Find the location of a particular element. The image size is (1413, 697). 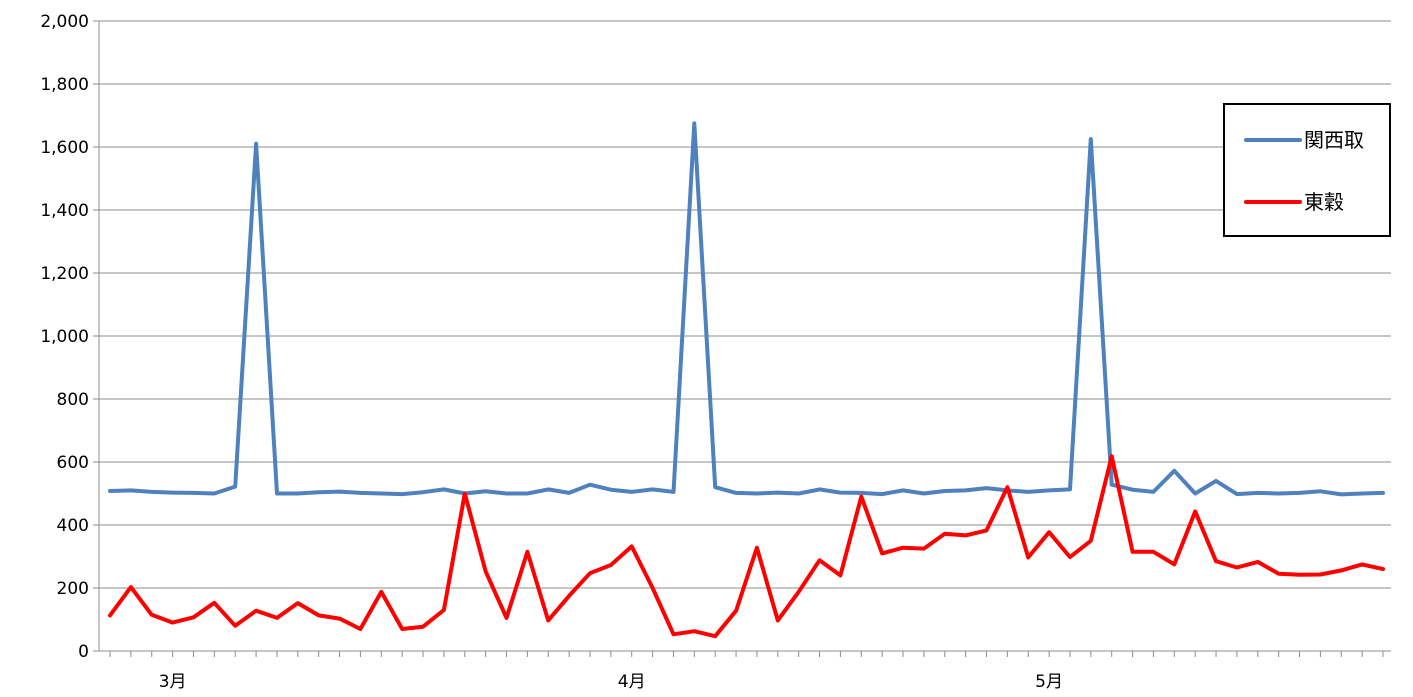

legend-label: 東穀 is located at coordinates (1324, 202).